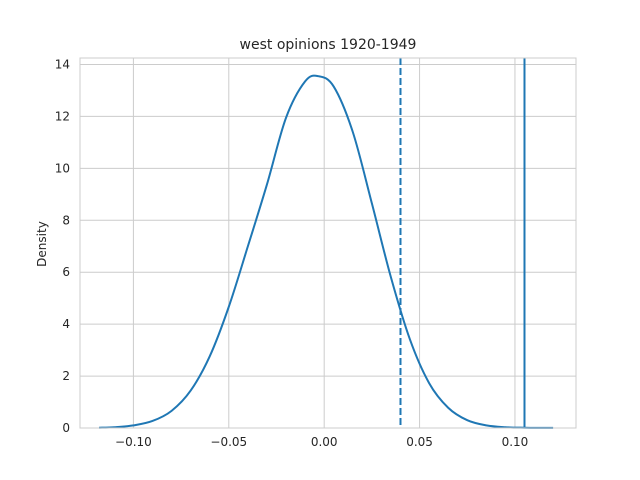 The image size is (640, 480). What do you see at coordinates (66, 376) in the screenshot?
I see `y-tick-label: 2` at bounding box center [66, 376].